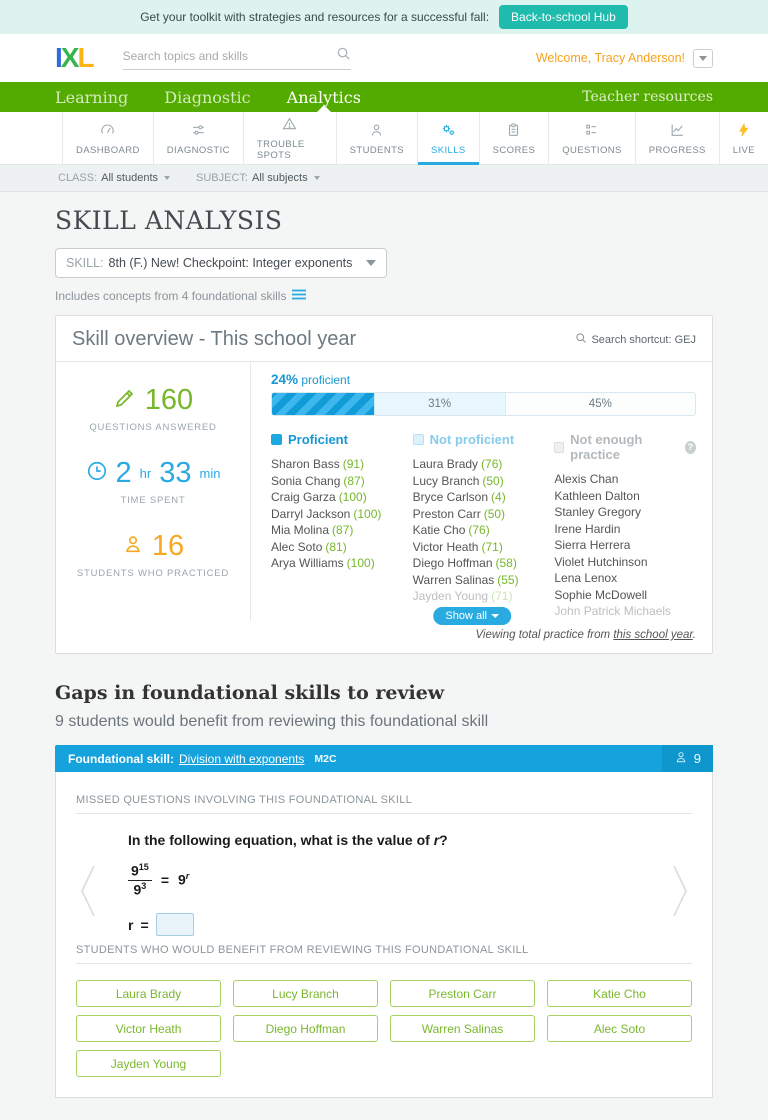 The width and height of the screenshot is (768, 1120). What do you see at coordinates (114, 178) in the screenshot?
I see `class-filter: CLASS: All students` at bounding box center [114, 178].